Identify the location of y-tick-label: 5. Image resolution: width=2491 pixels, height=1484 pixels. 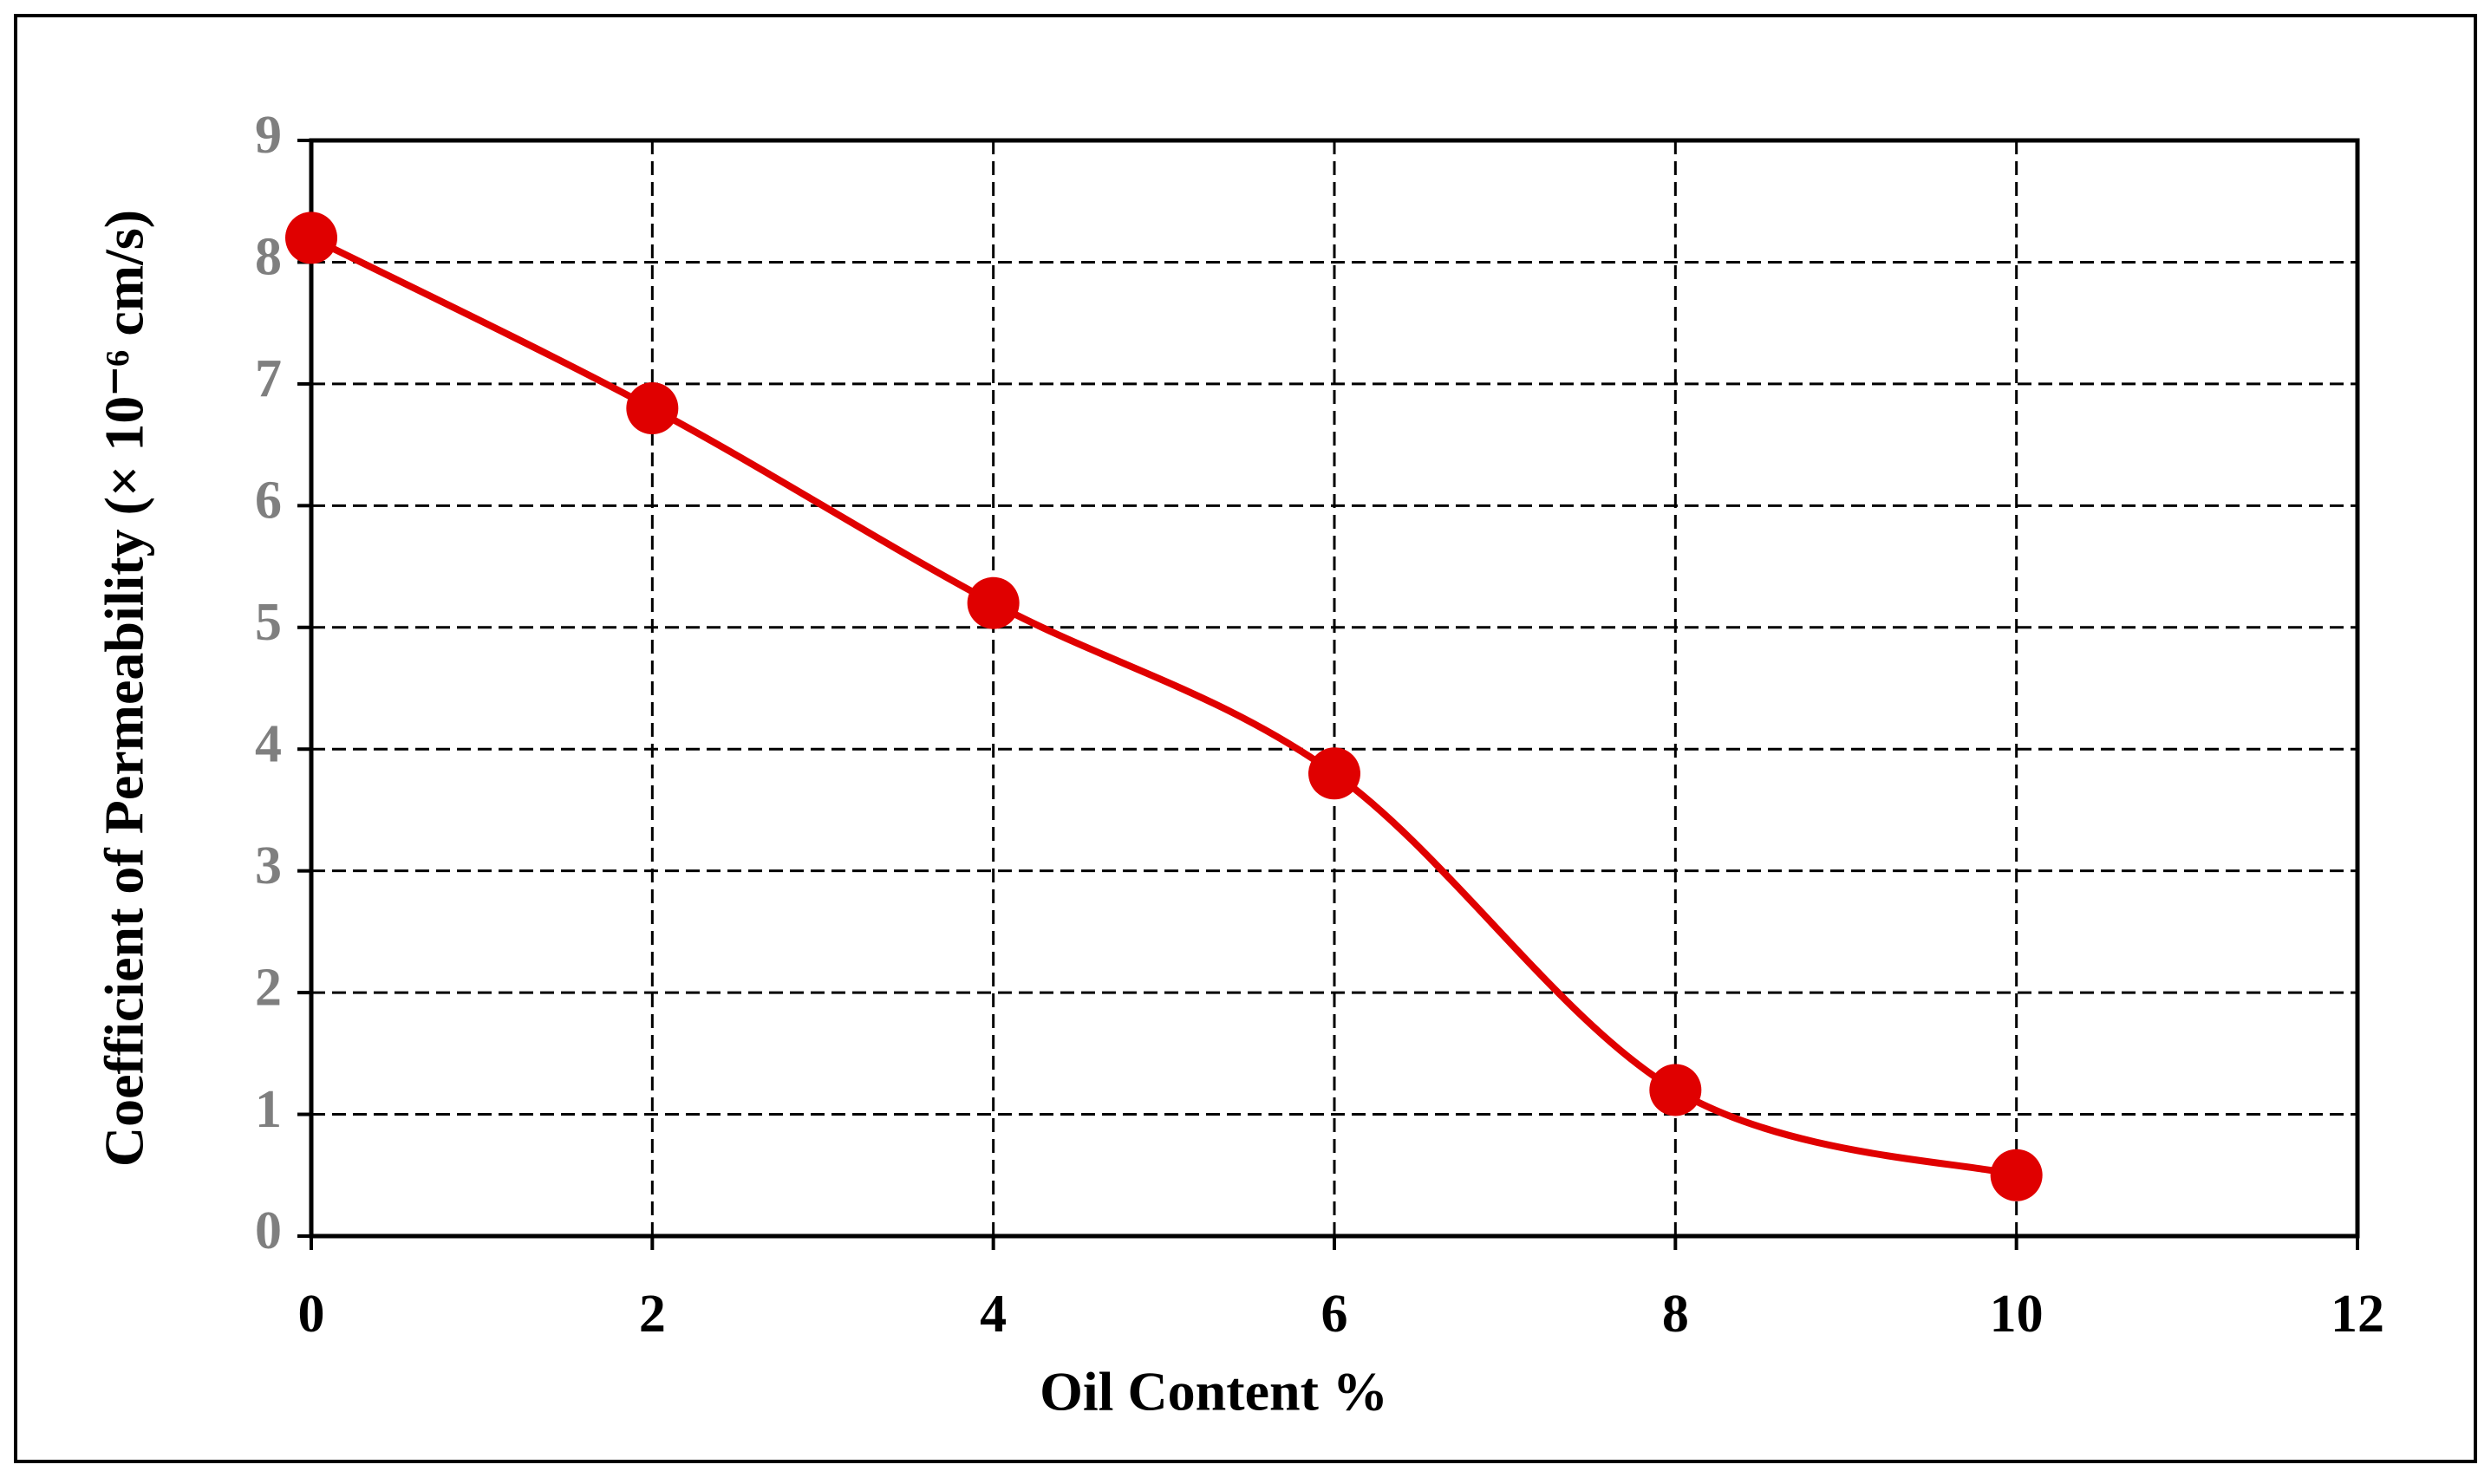
(268, 622).